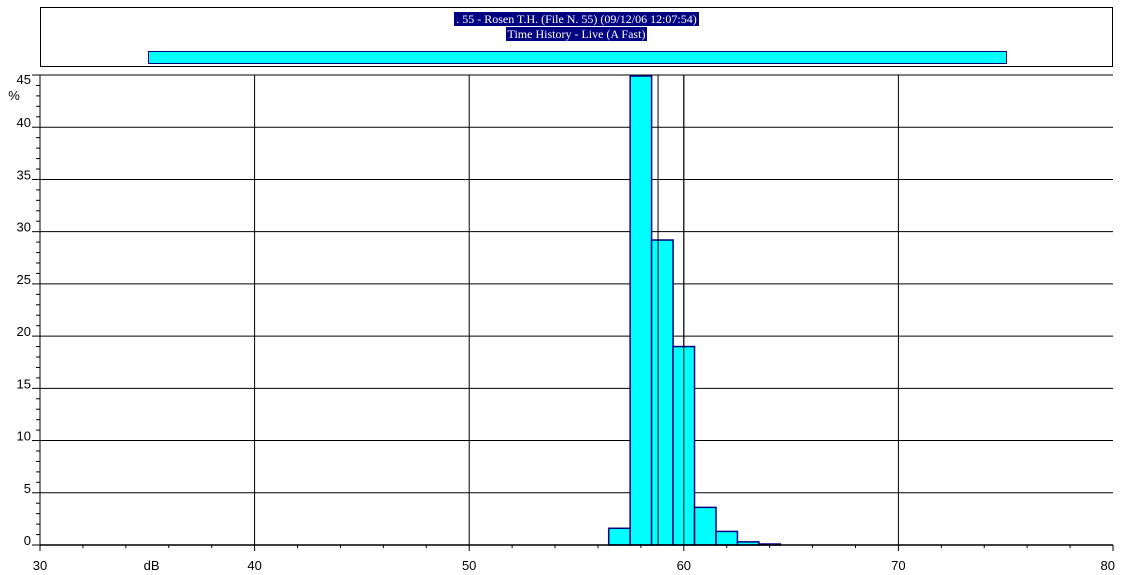 This screenshot has height=575, width=1127. I want to click on y-tick-label: 25, so click(24, 279).